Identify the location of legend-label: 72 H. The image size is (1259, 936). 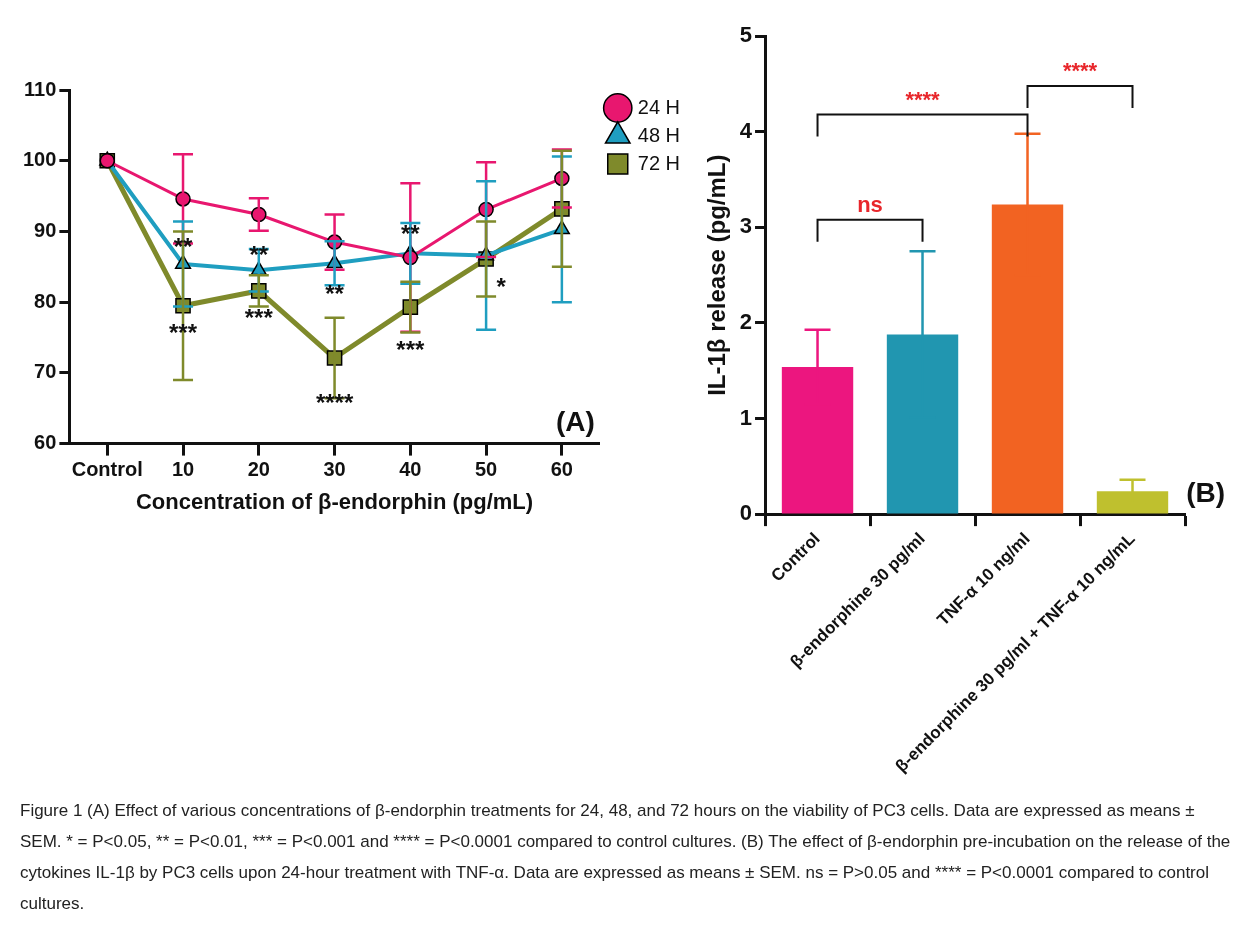
(658, 162).